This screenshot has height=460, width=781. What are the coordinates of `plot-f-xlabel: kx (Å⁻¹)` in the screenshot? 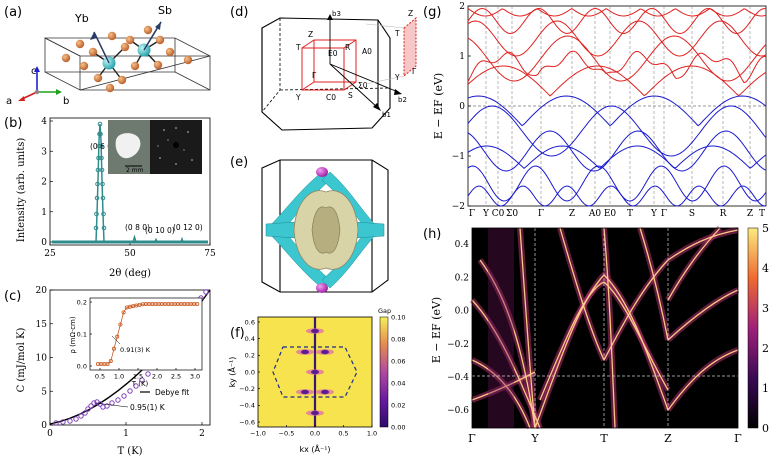 It's located at (314, 448).